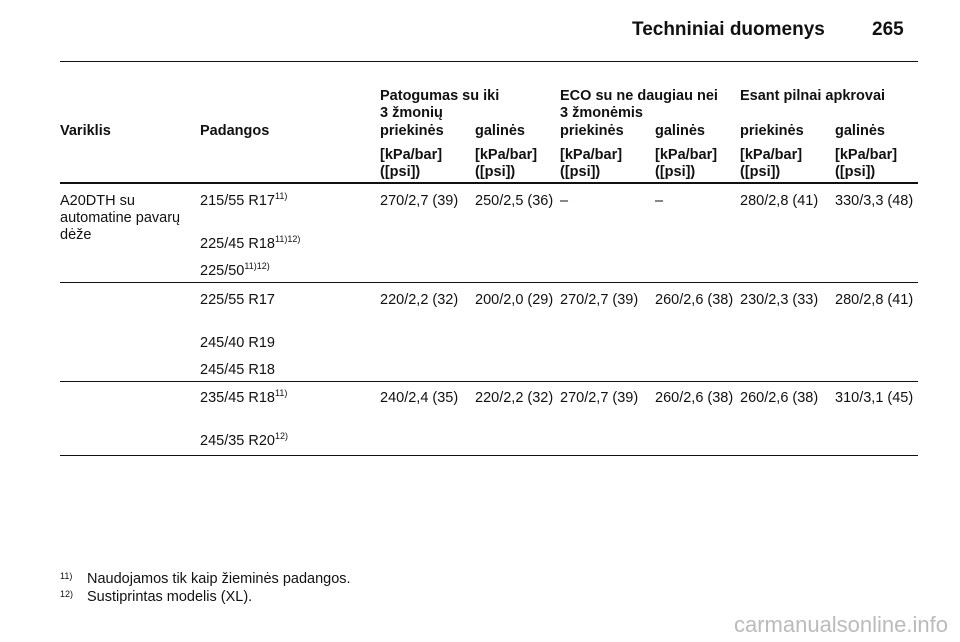 The height and width of the screenshot is (642, 960). I want to click on pressure: 230/2,3 (33), so click(779, 300).